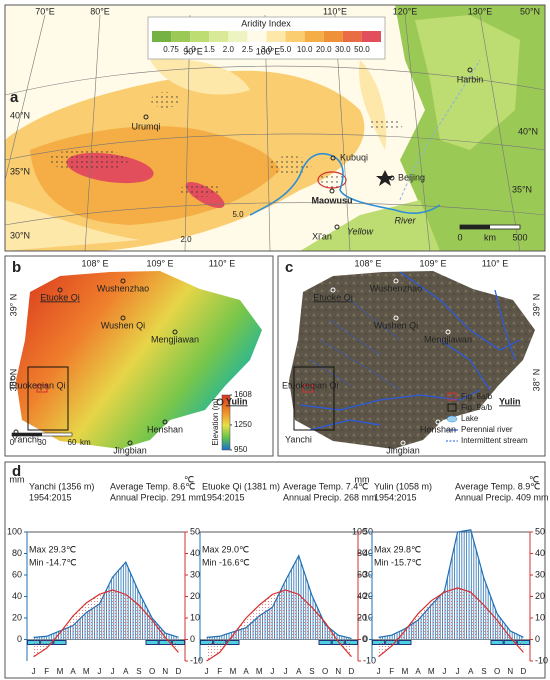  I want to click on legend-label: 30.0, so click(343, 49).